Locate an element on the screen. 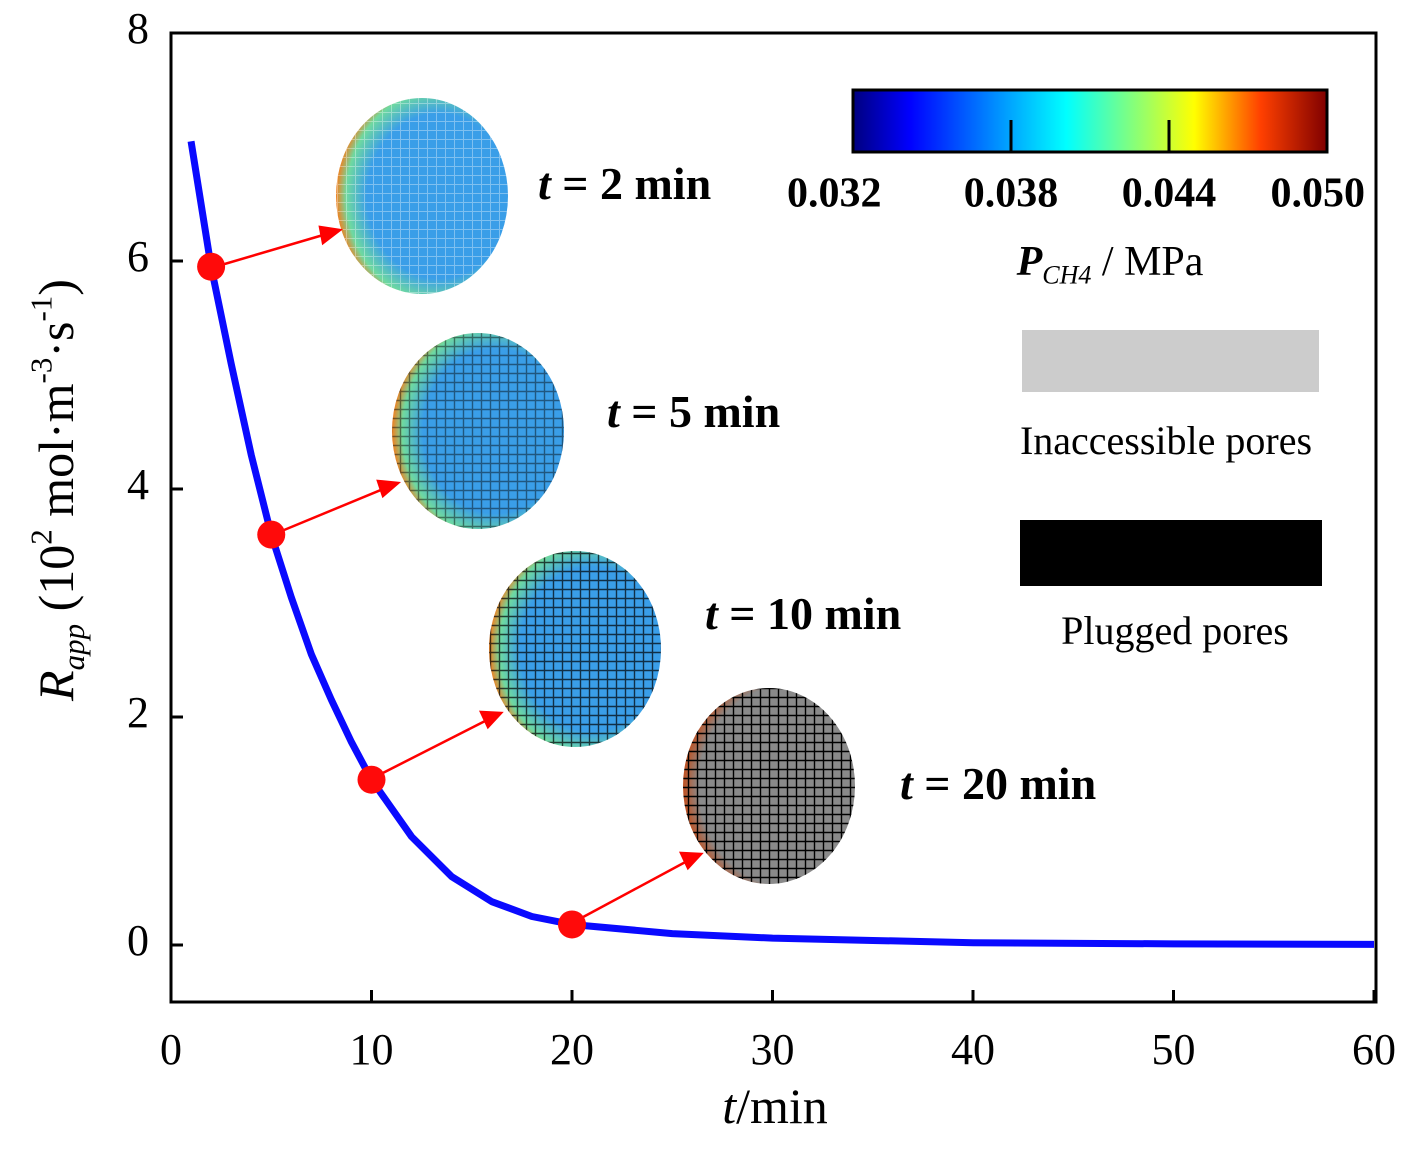 The width and height of the screenshot is (1415, 1150). x-tick-label: 60 is located at coordinates (1374, 1049).